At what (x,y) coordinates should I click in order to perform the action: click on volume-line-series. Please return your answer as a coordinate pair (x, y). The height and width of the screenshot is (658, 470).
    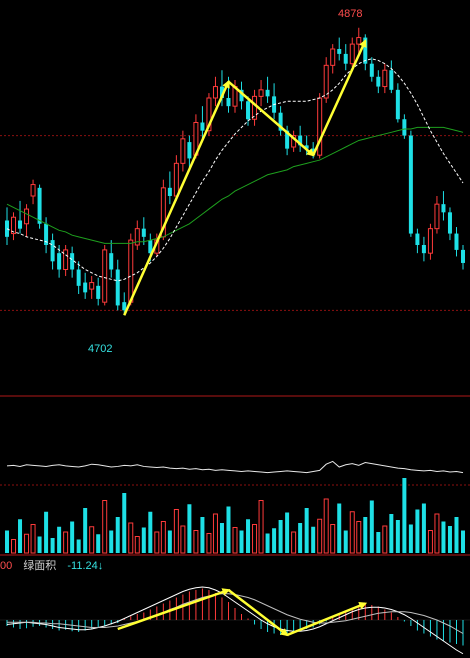
    Looking at the image, I should click on (235, 467).